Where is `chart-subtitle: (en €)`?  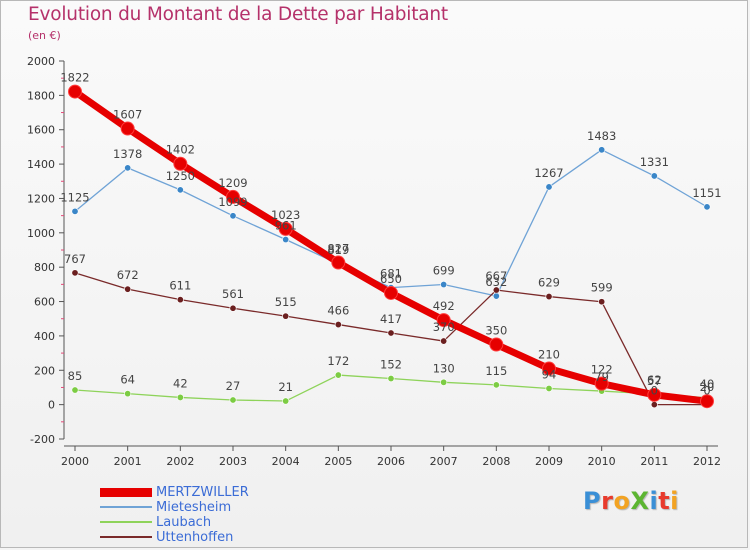
chart-subtitle: (en €) is located at coordinates (44, 35).